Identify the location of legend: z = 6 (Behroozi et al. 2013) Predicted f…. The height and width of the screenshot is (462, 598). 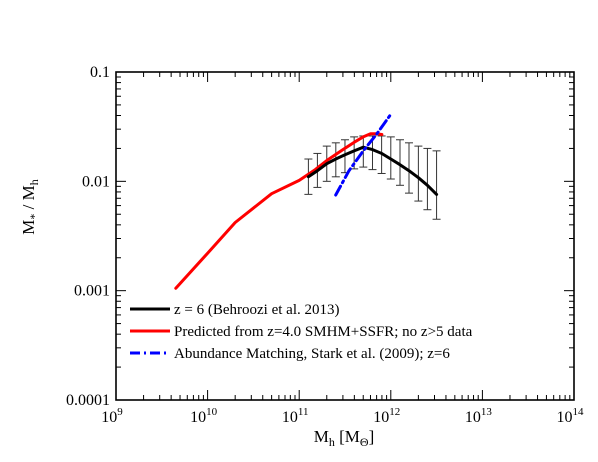
(301, 332).